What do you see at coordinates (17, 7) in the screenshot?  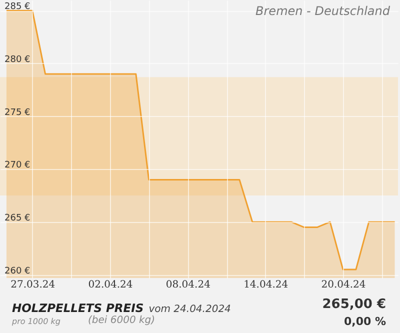 I see `y-tick-label: 285 €` at bounding box center [17, 7].